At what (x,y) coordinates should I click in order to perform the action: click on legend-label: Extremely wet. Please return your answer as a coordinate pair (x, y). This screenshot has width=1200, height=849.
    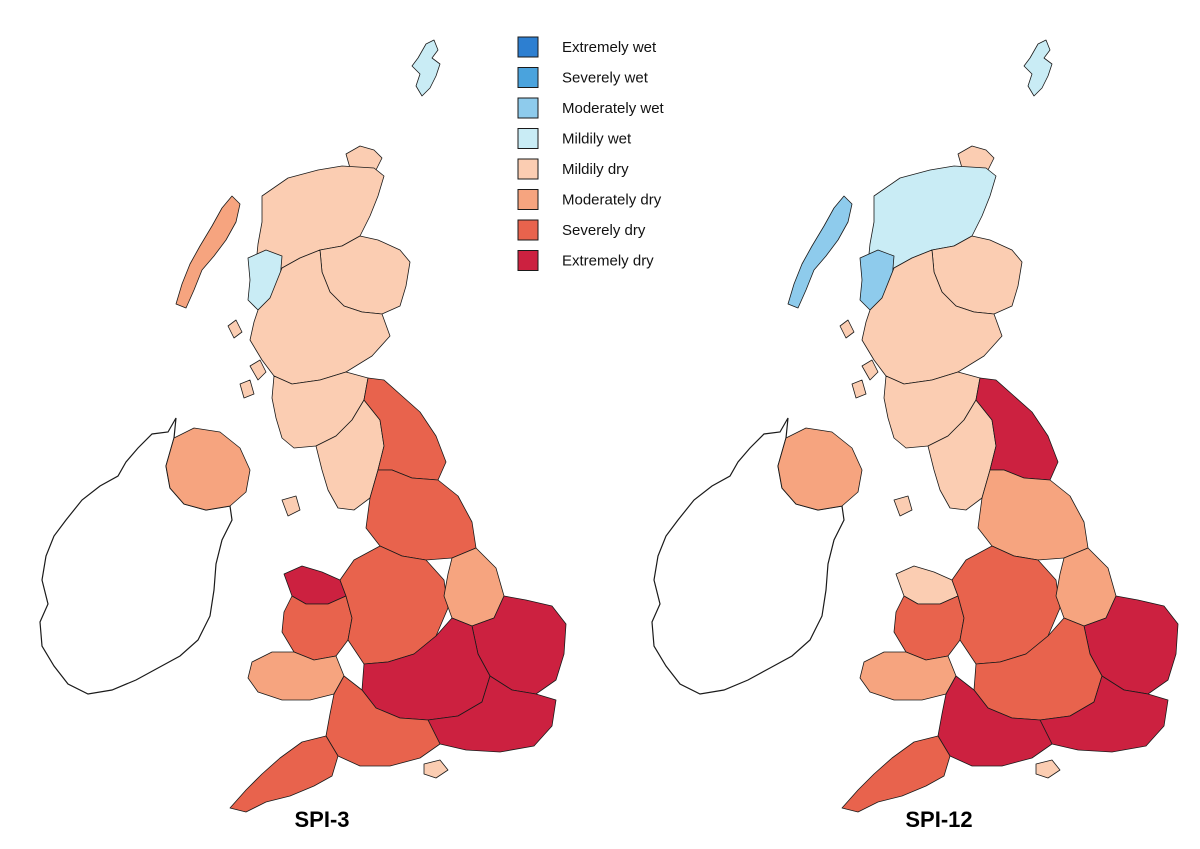
    Looking at the image, I should click on (609, 47).